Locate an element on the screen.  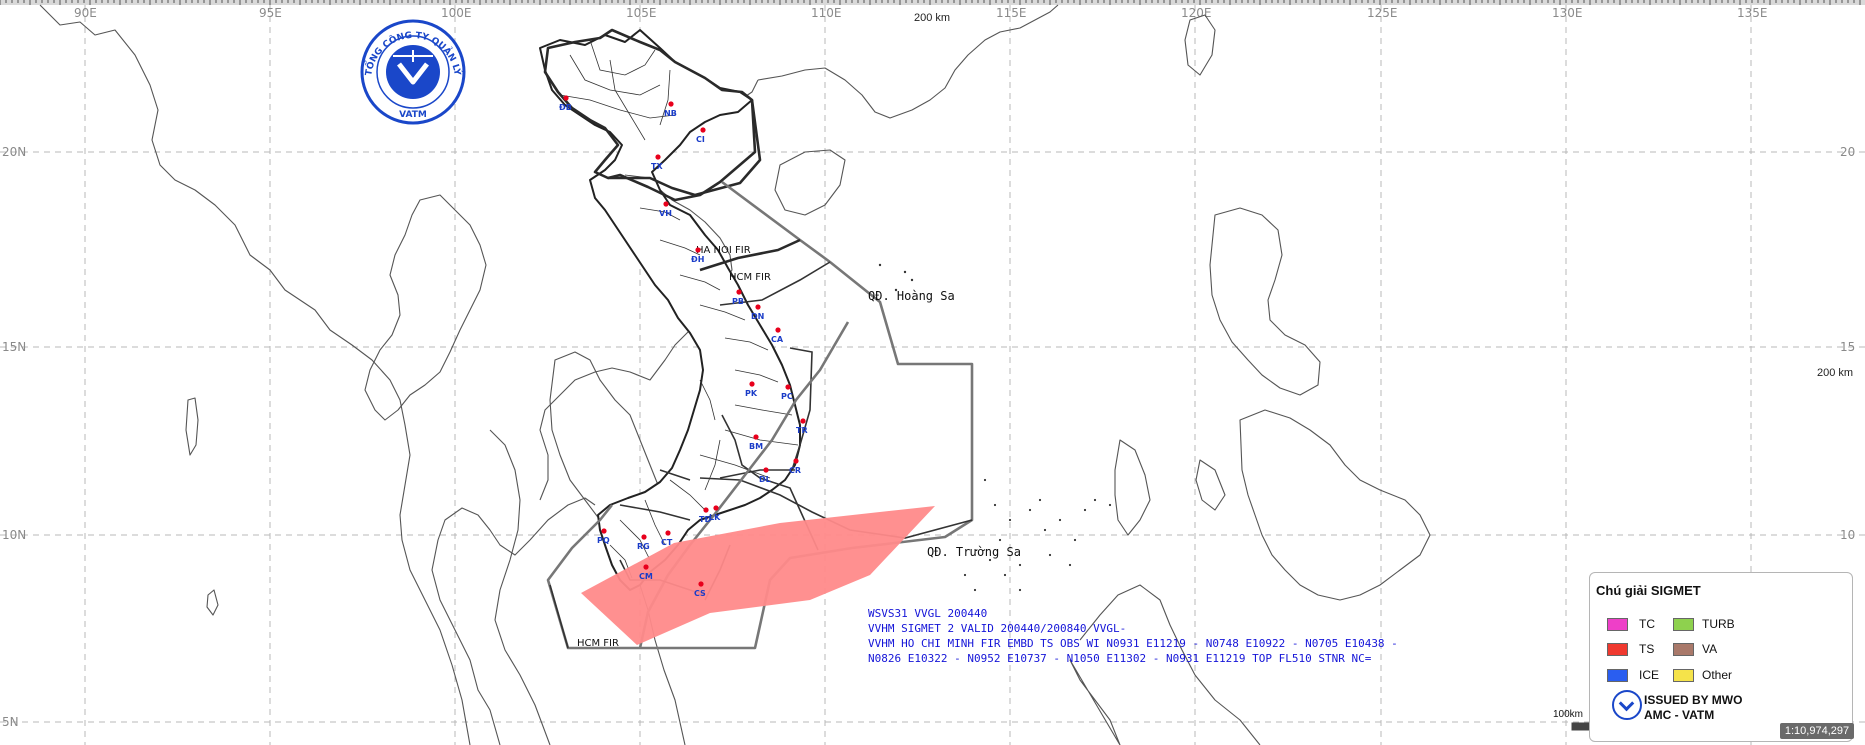
lon-label-100e: 100E is located at coordinates (456, 13).